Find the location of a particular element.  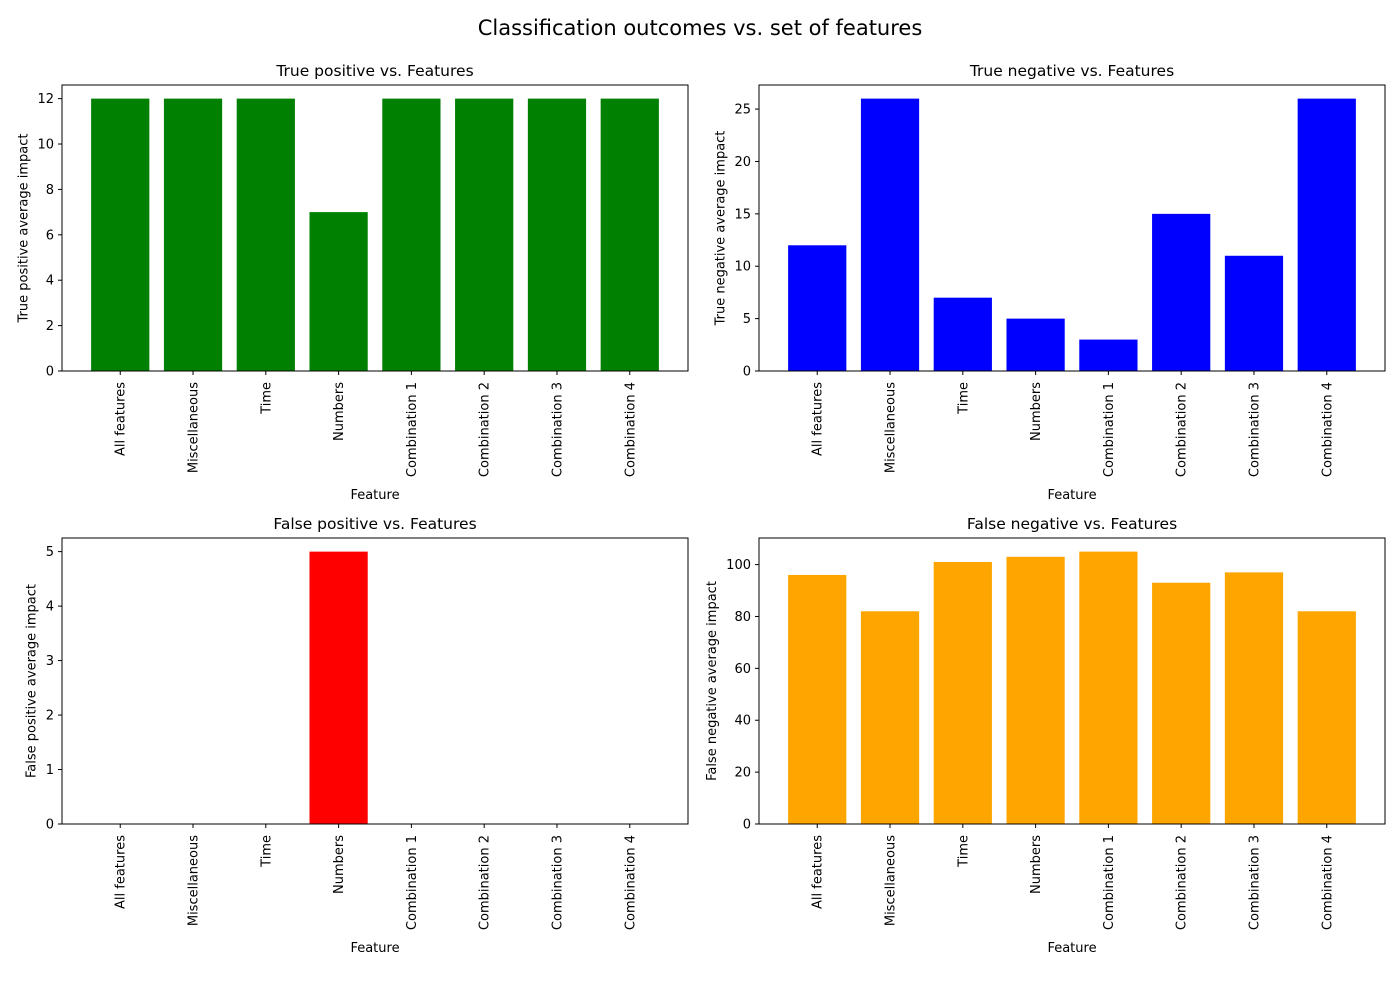

y-tick-label: 12 is located at coordinates (45, 99).